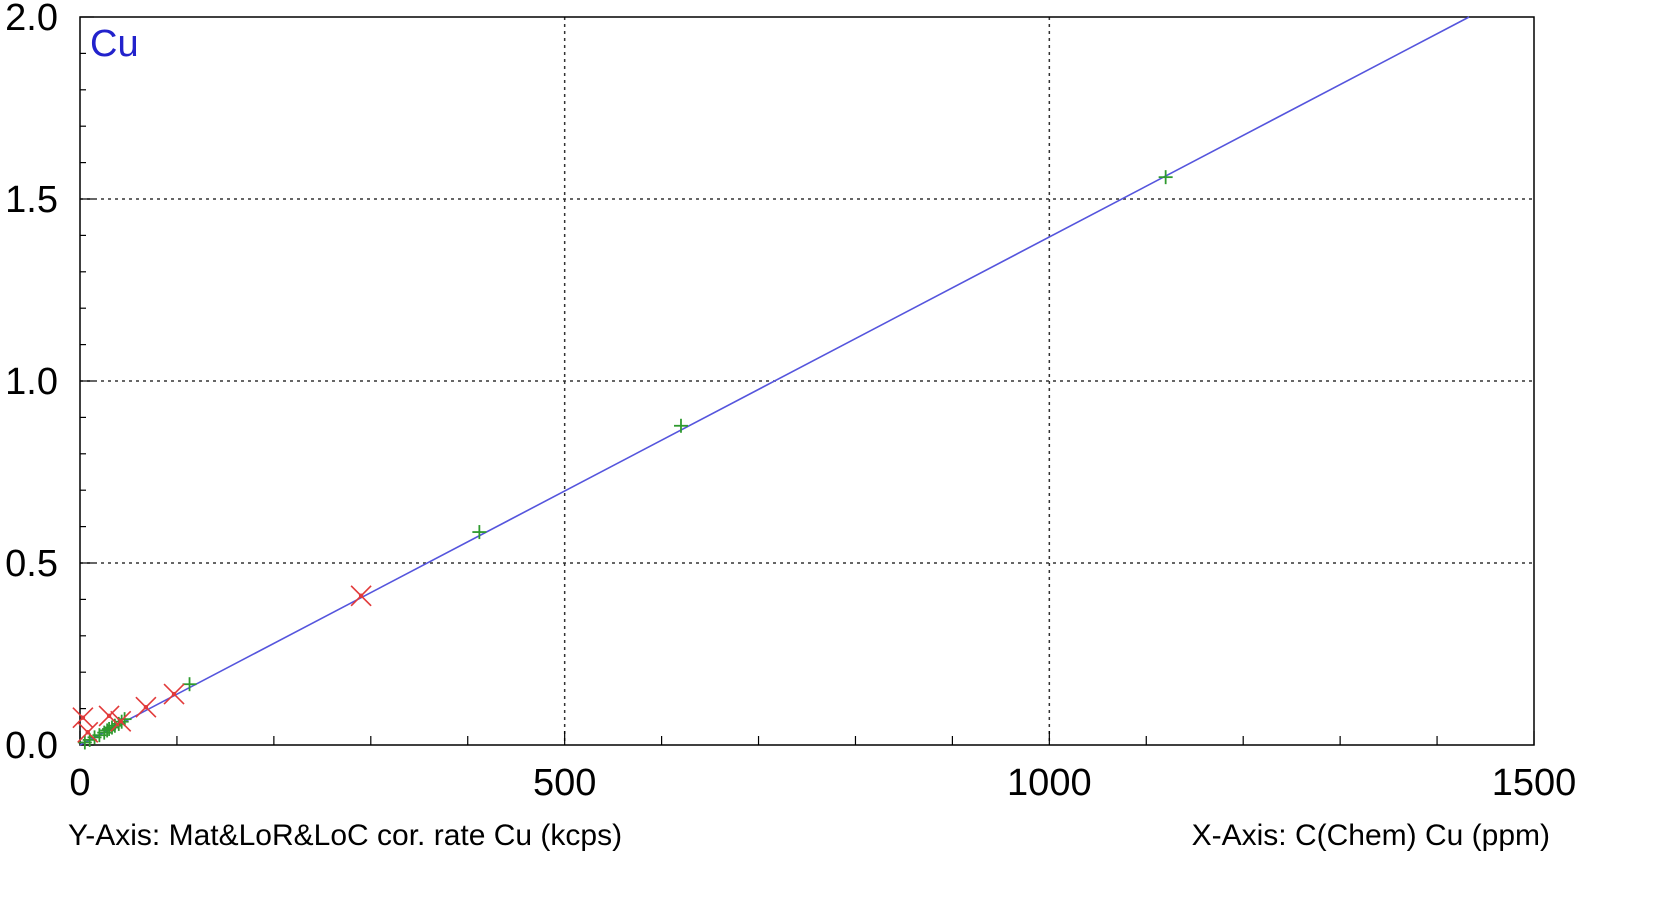 The height and width of the screenshot is (901, 1659). Describe the element at coordinates (31, 564) in the screenshot. I see `y-tick-label: 0.5` at that location.